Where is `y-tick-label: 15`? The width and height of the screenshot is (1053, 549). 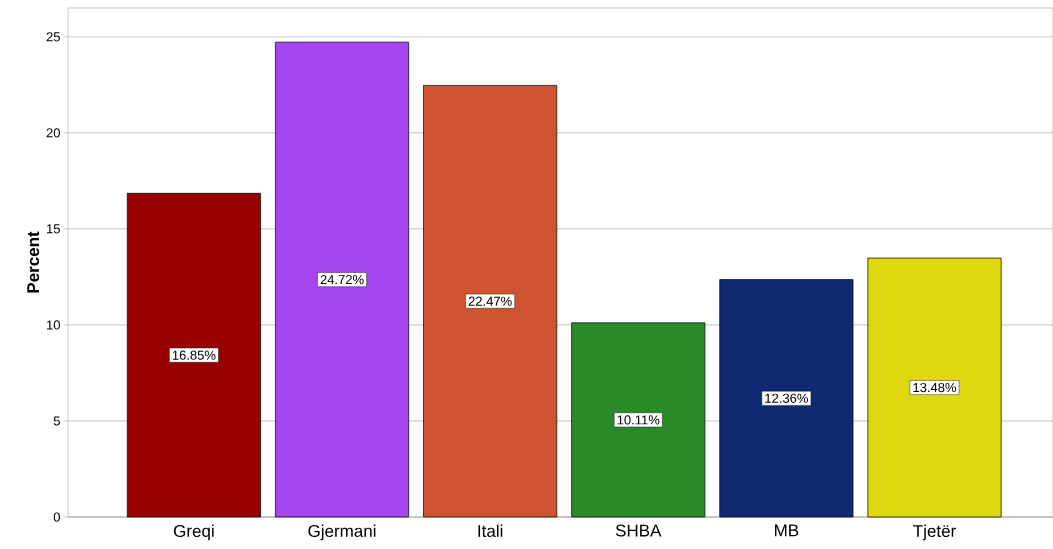
y-tick-label: 15 is located at coordinates (53, 229).